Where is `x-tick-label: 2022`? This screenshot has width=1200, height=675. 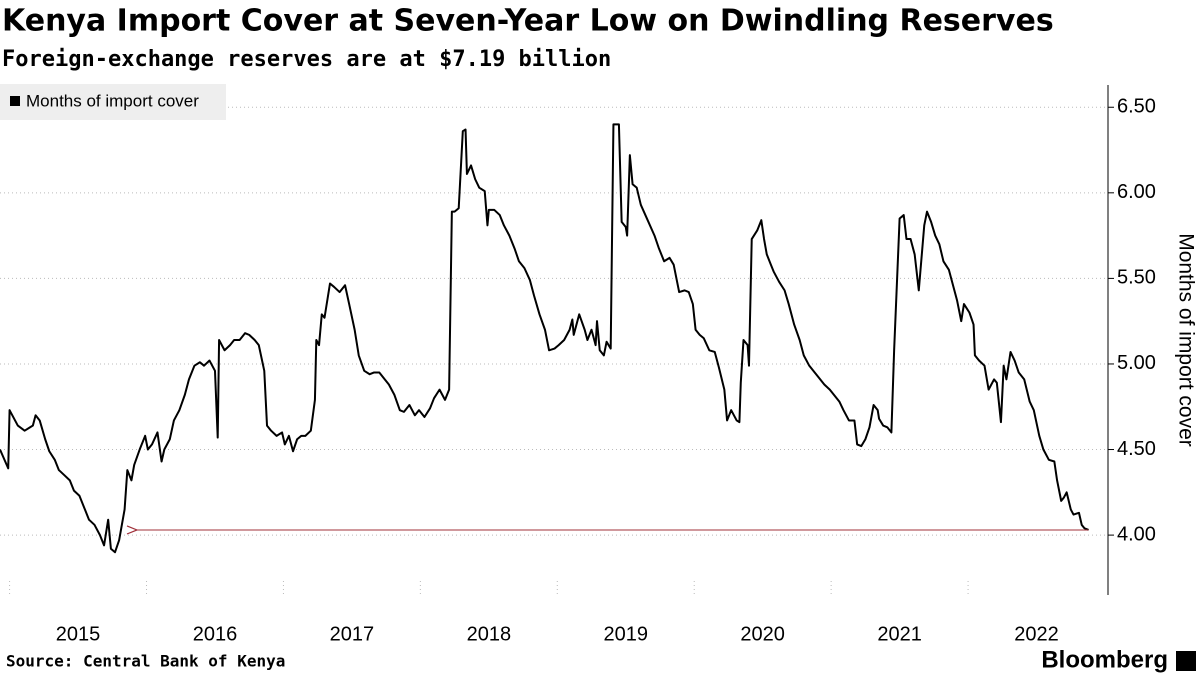 x-tick-label: 2022 is located at coordinates (1036, 634).